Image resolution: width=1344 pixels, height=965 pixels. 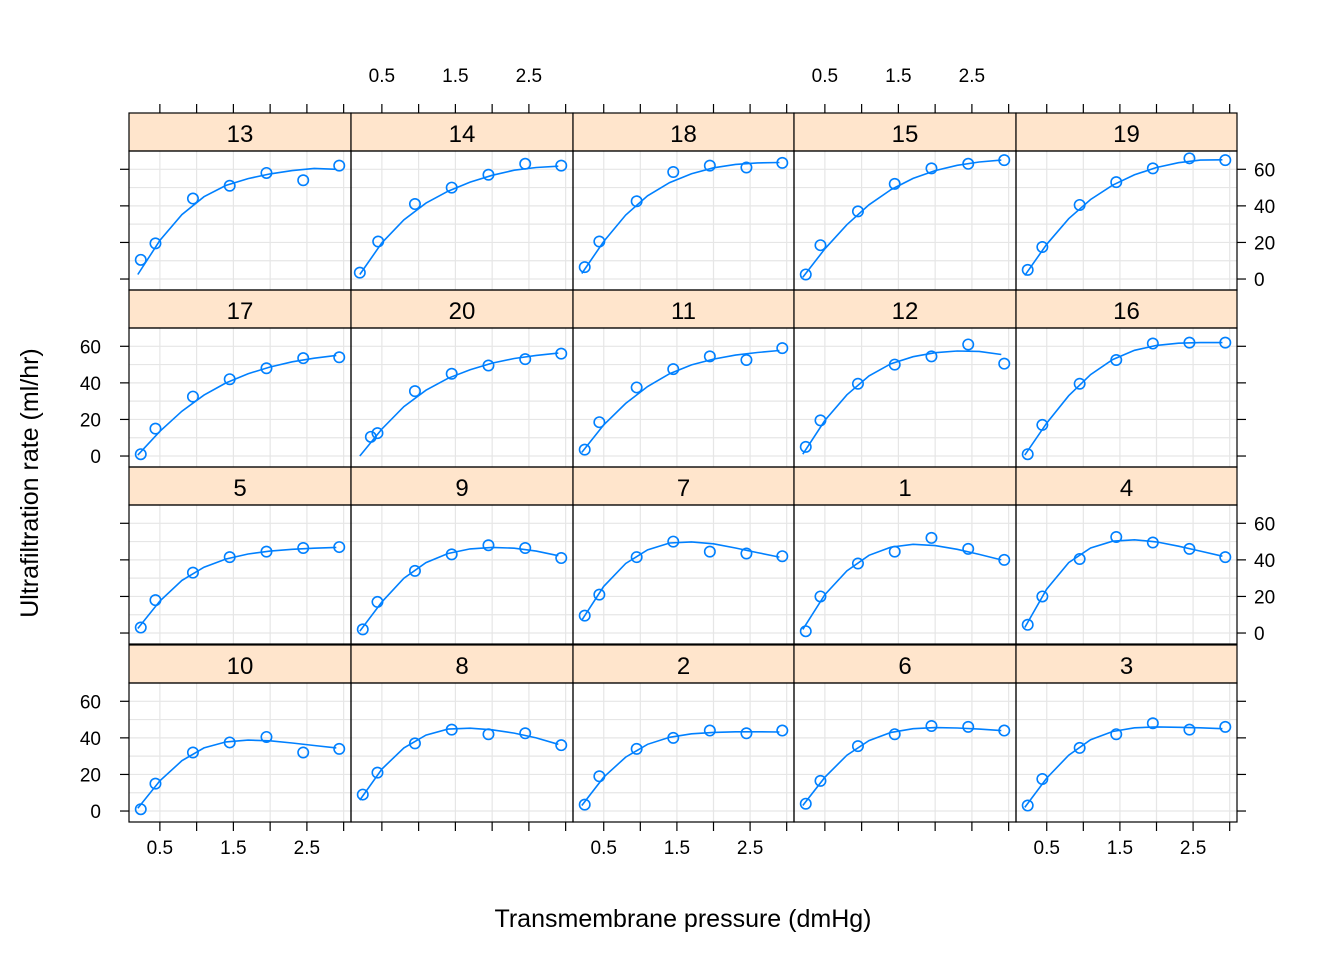 What do you see at coordinates (240, 666) in the screenshot?
I see `strip-label-subject-10: 10` at bounding box center [240, 666].